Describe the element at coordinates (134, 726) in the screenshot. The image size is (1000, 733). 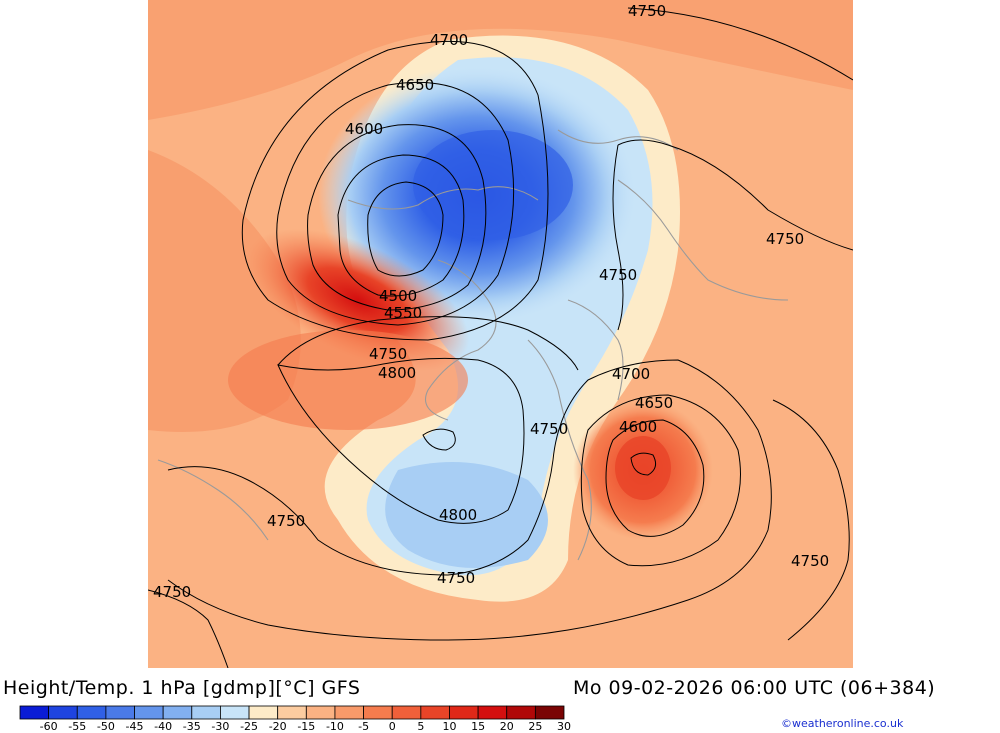
I see `legend-tick-label: -45` at that location.